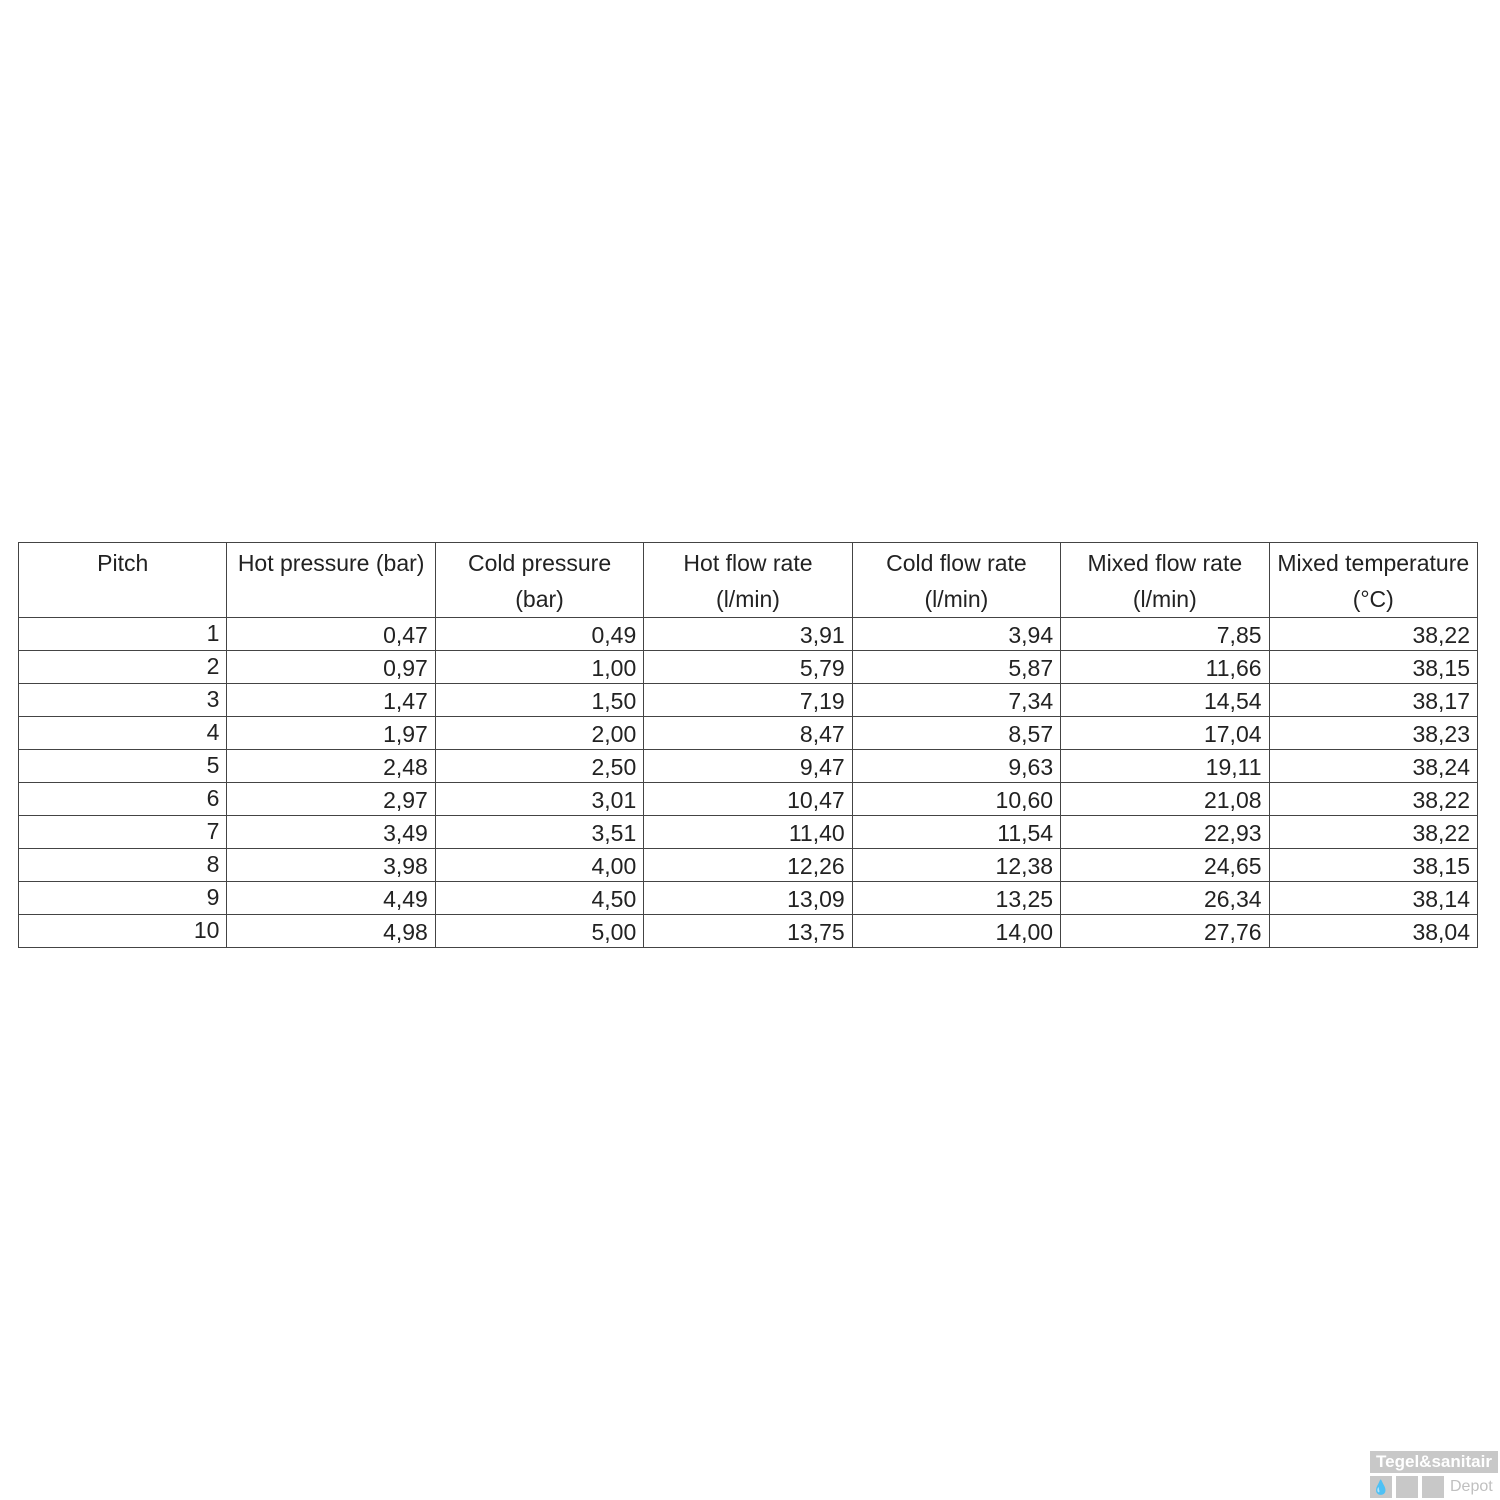 This screenshot has width=1500, height=1500. What do you see at coordinates (1165, 898) in the screenshot?
I see `table-cell: 26,34` at bounding box center [1165, 898].